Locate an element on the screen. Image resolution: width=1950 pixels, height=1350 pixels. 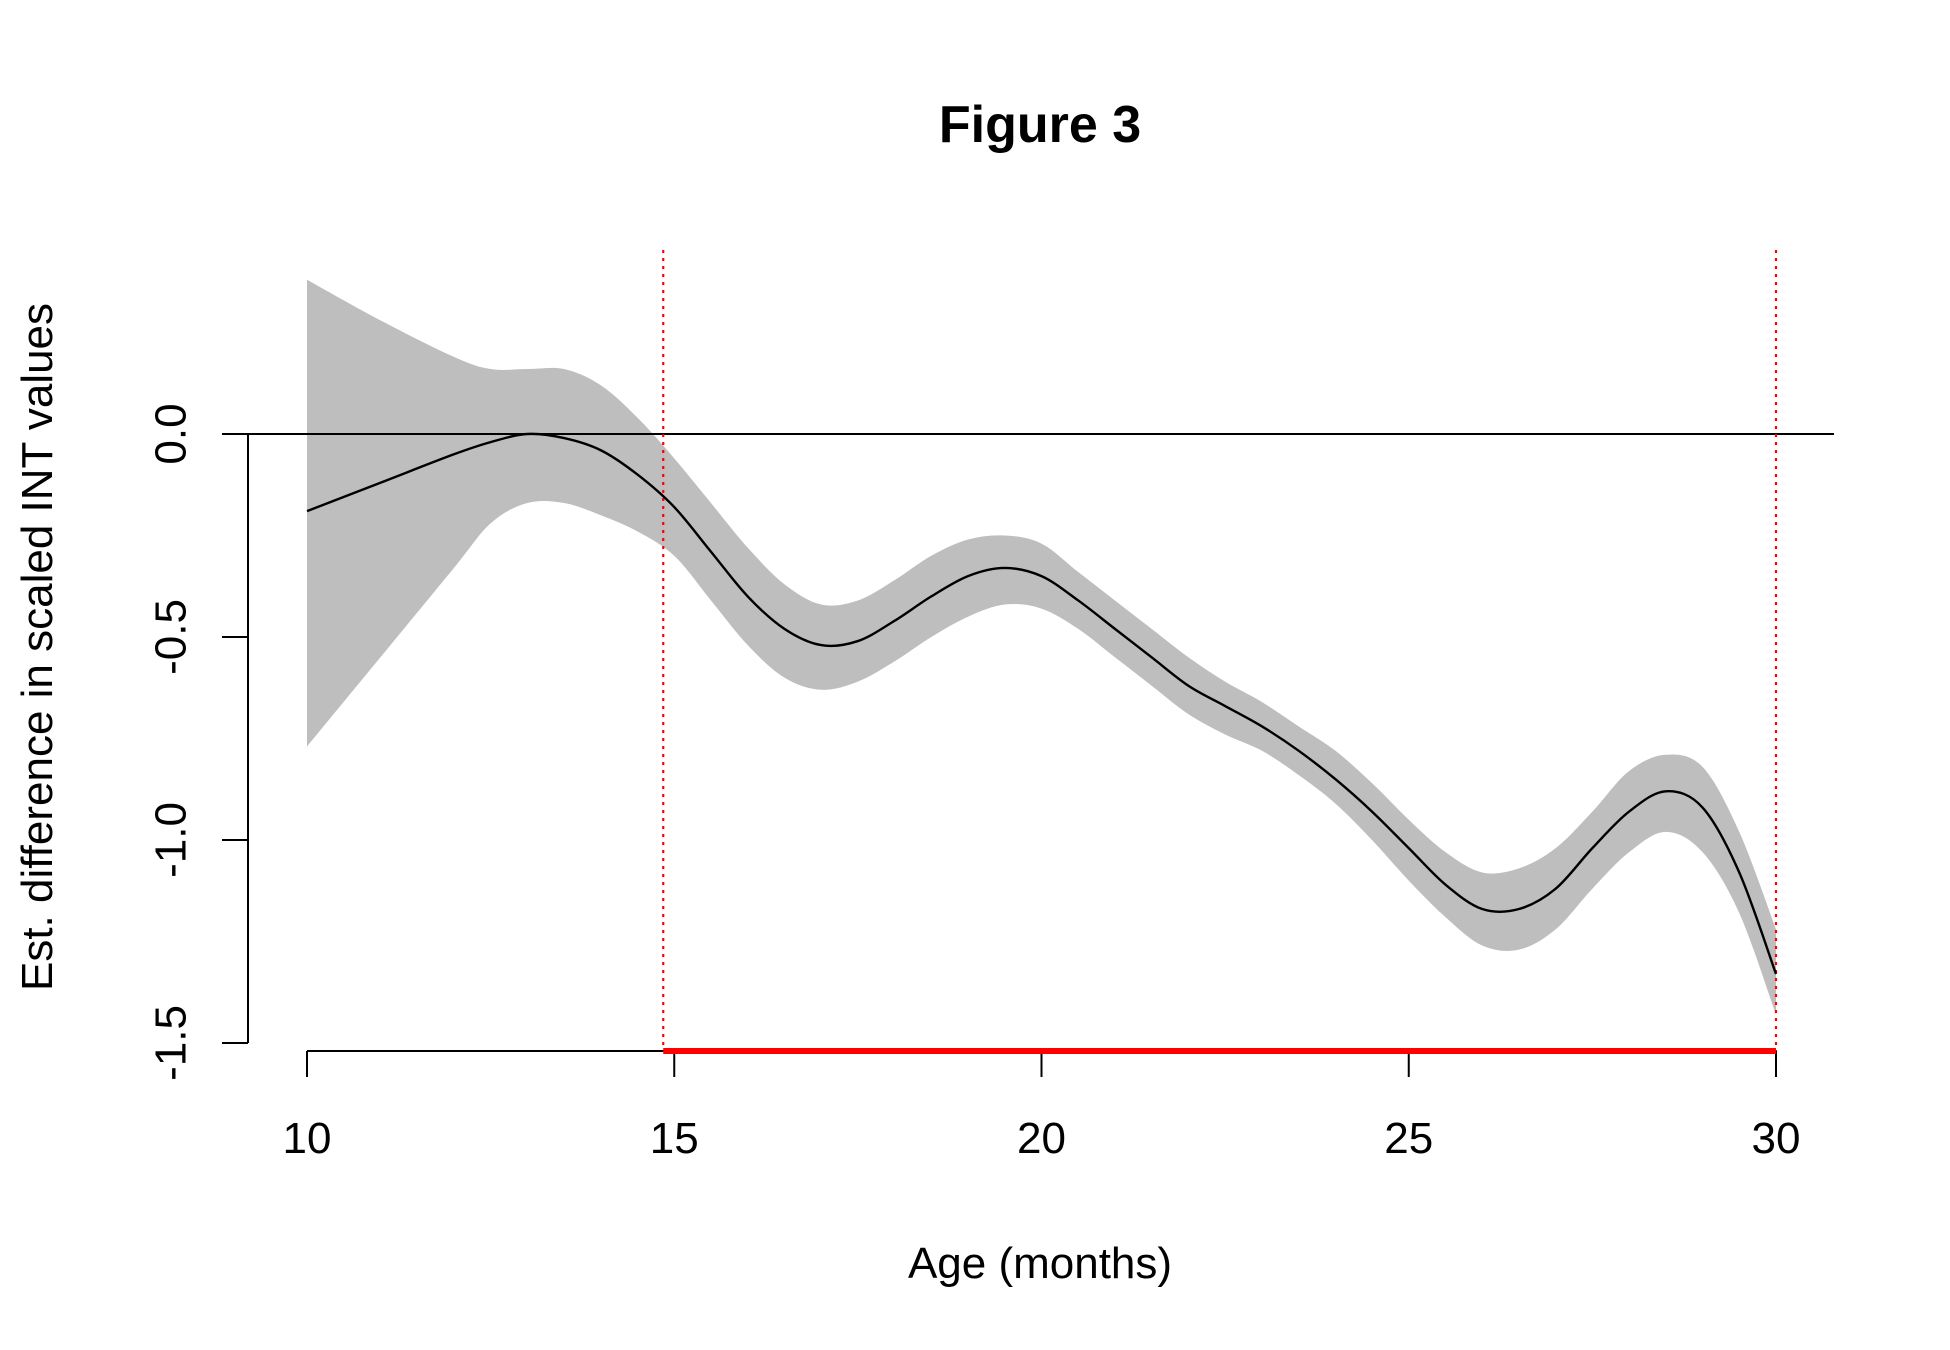
y-axis-label: Est. difference in scaled INT values is located at coordinates (37, 647).